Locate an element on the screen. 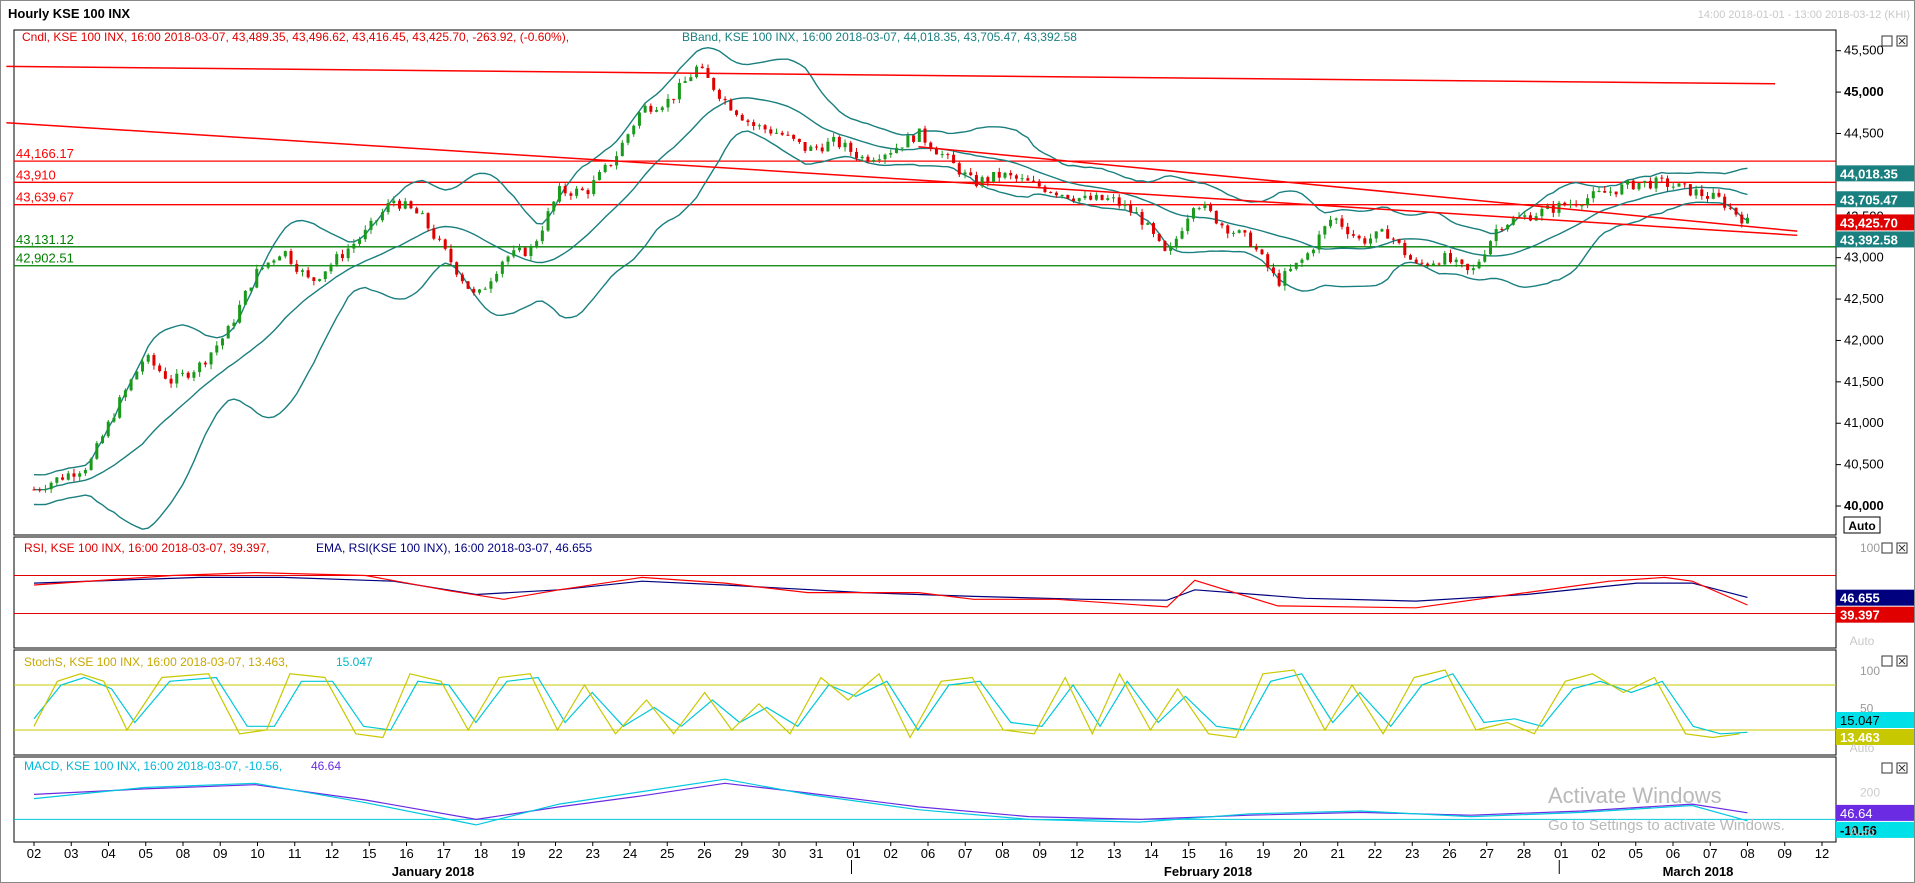 The height and width of the screenshot is (883, 1915). panel-maximize-button is located at coordinates (1887, 548).